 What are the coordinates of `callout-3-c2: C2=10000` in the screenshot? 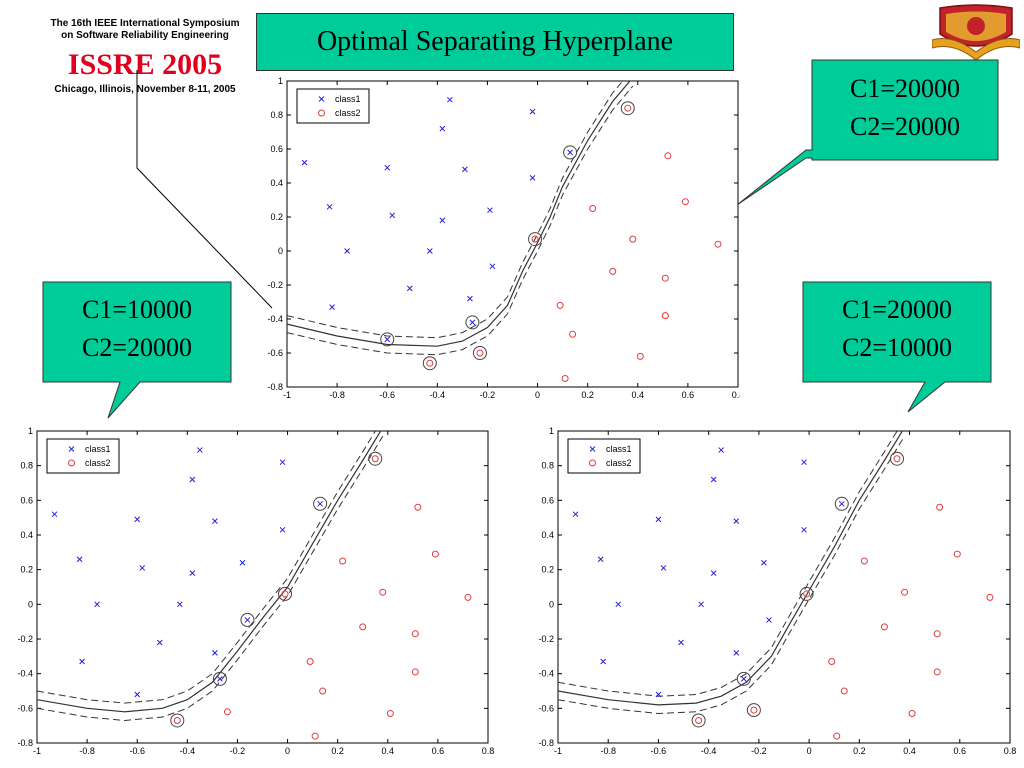 It's located at (897, 347).